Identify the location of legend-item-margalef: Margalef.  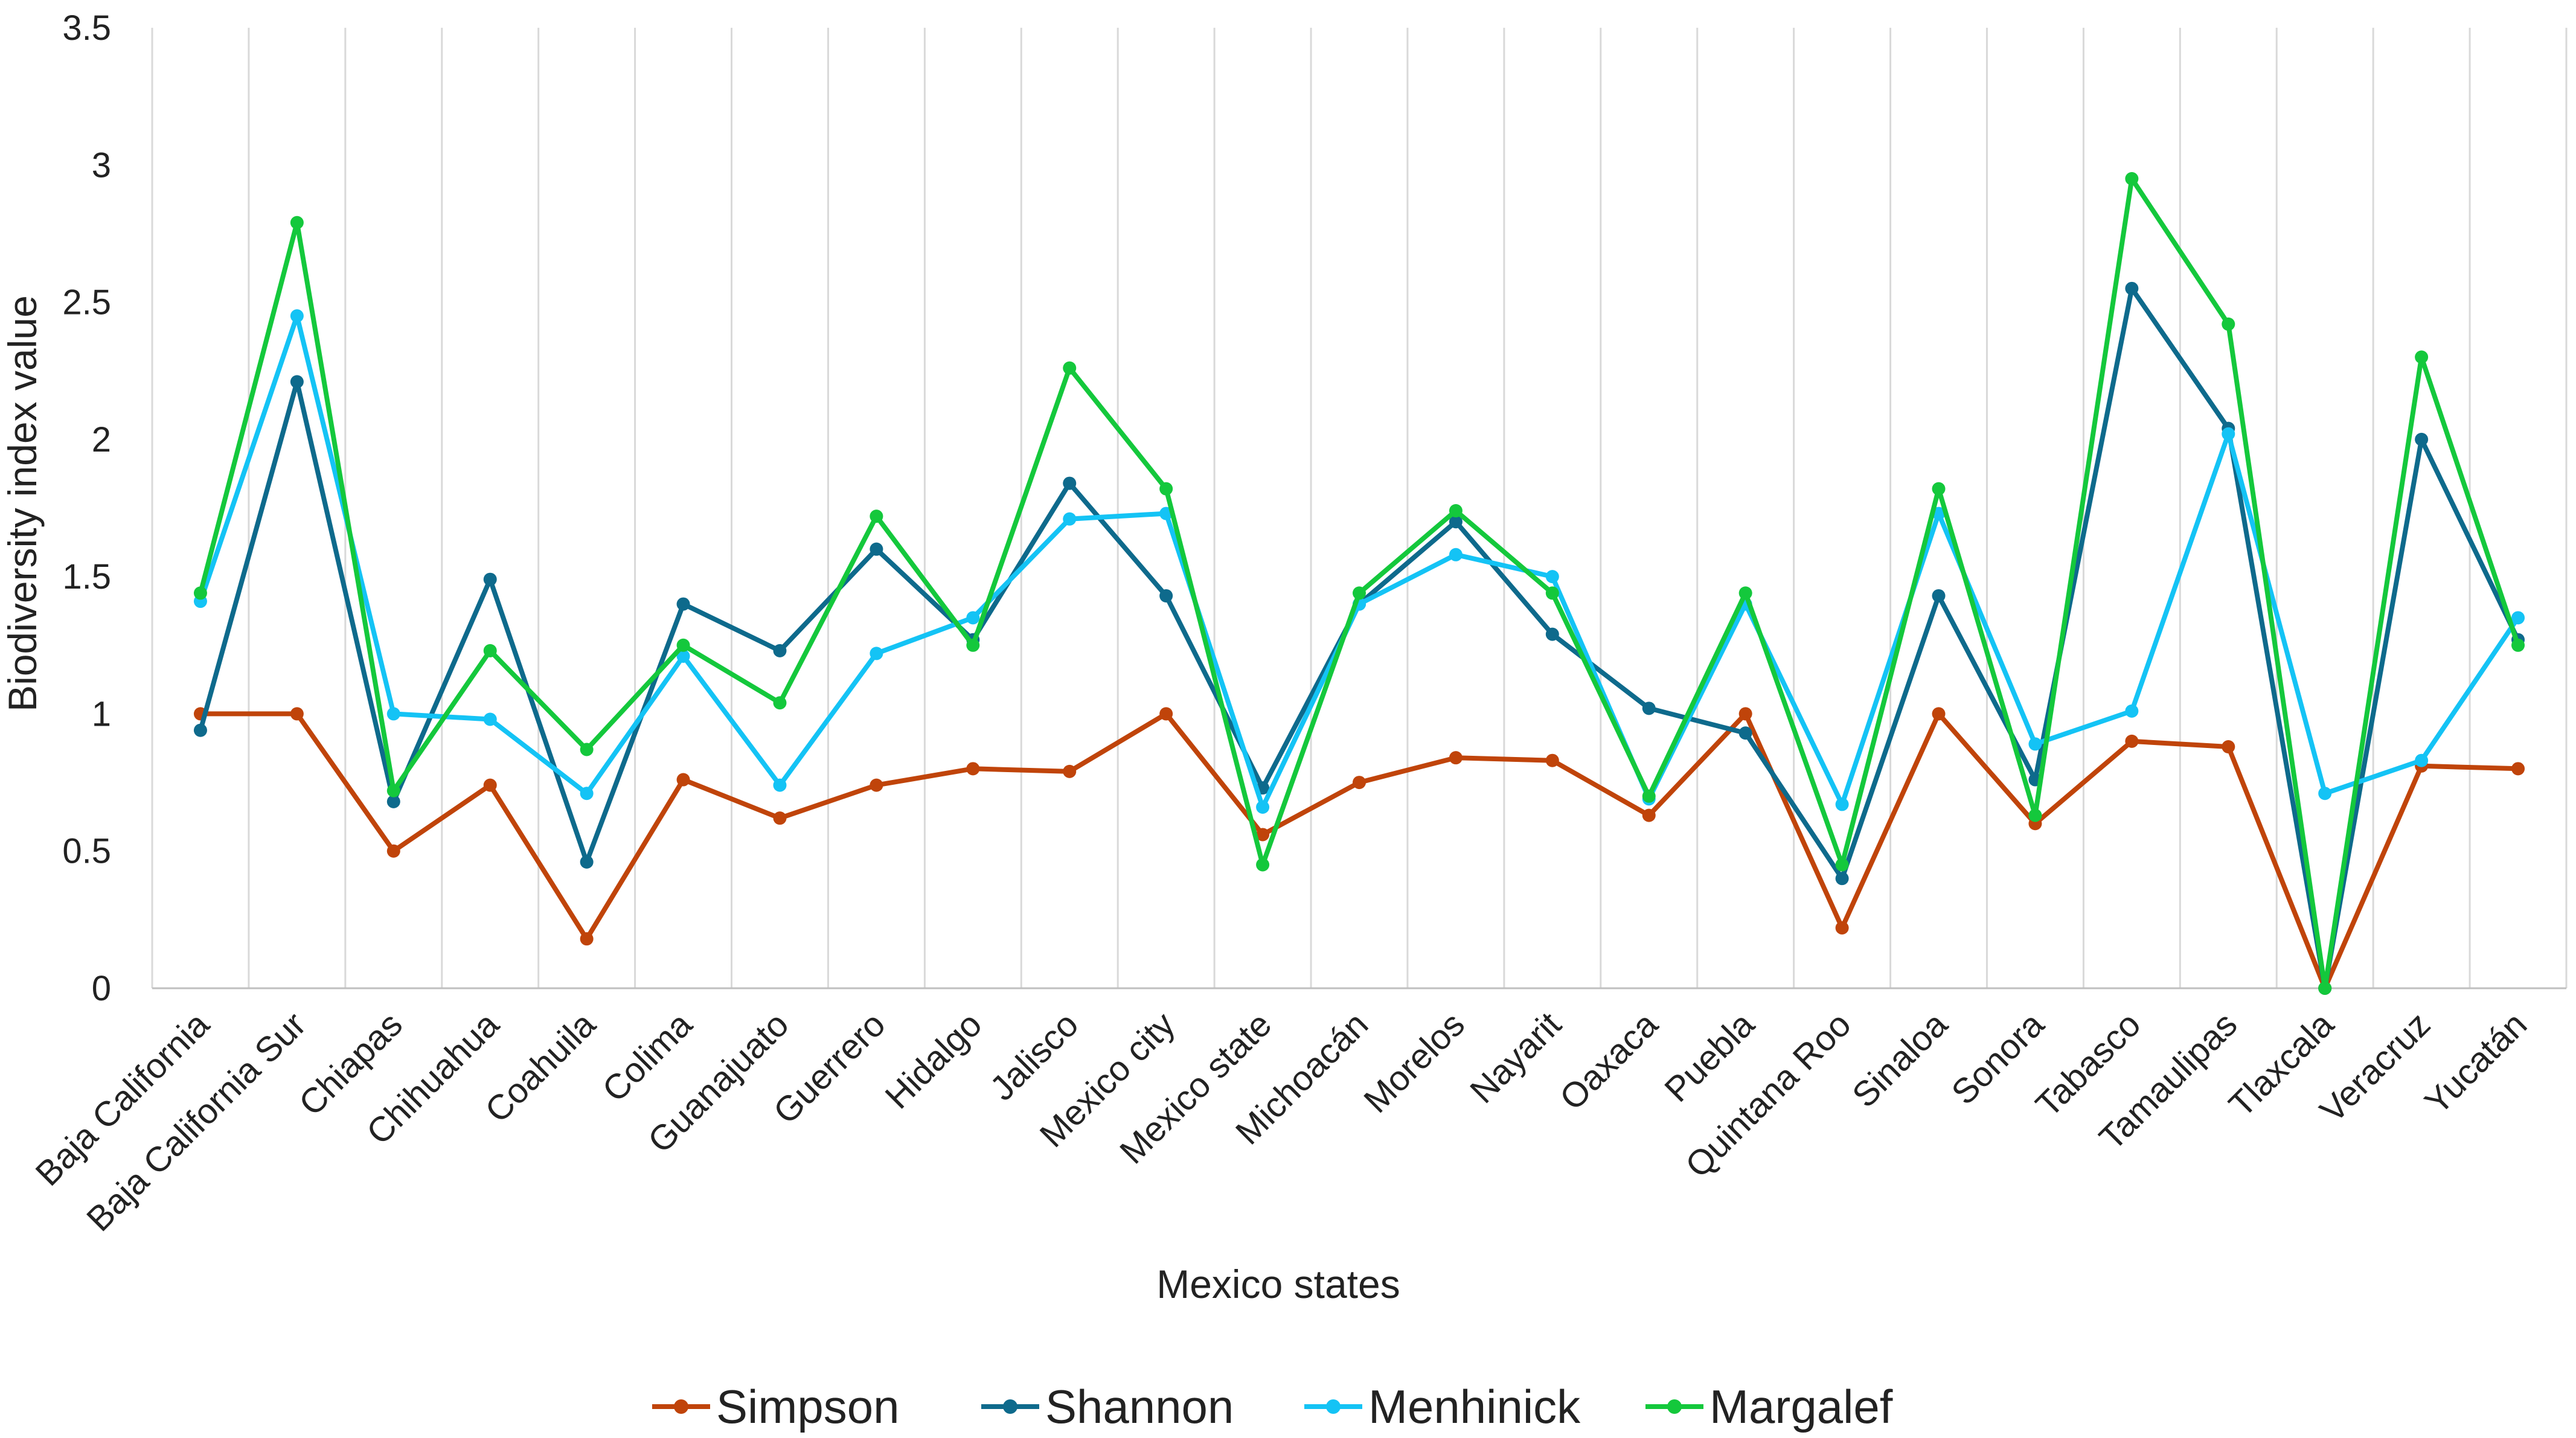
(1769, 1406).